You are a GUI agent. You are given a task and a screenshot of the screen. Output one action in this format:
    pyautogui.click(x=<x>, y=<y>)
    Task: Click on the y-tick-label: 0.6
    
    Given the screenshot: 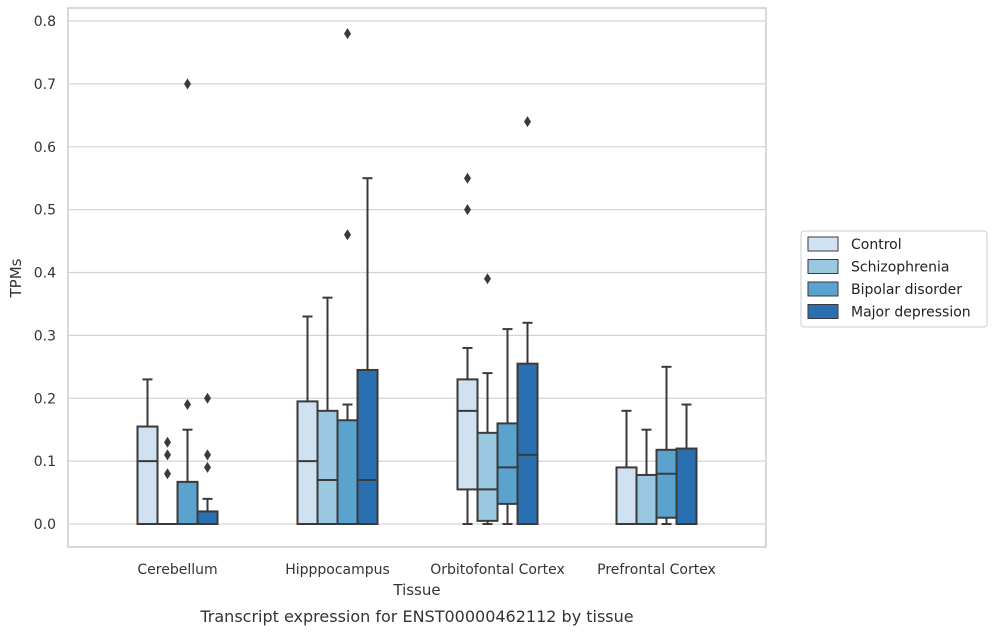 What is the action you would take?
    pyautogui.click(x=45, y=148)
    